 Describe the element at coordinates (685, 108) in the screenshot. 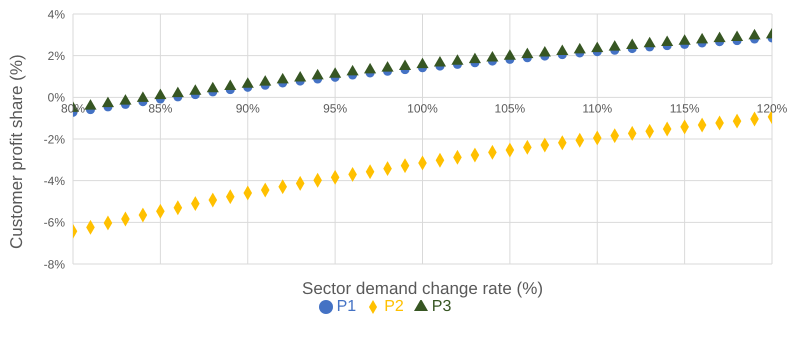

I see `x-tick-label: 115%` at that location.